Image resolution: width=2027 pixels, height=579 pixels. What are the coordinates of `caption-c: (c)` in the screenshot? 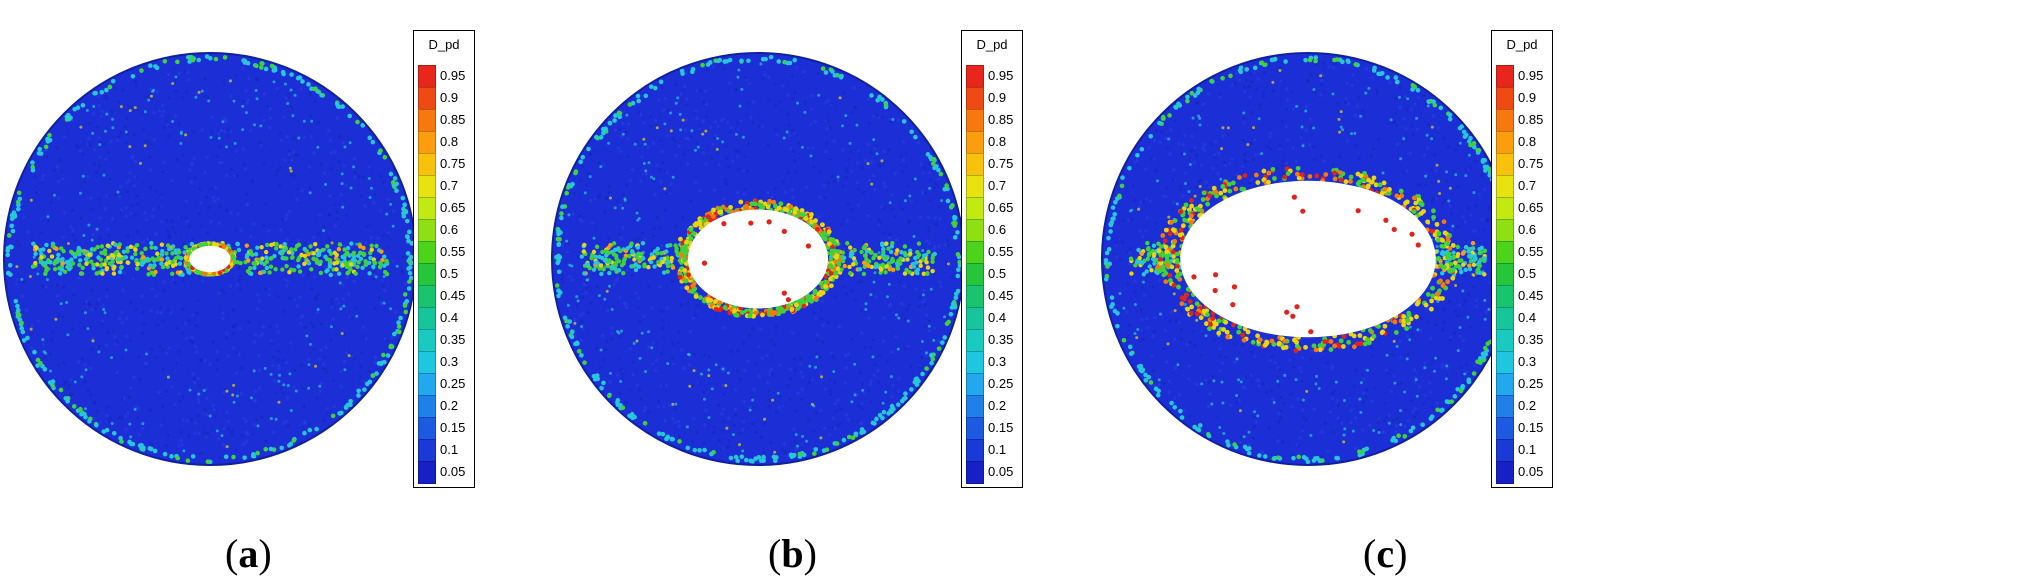 It's located at (1385, 553).